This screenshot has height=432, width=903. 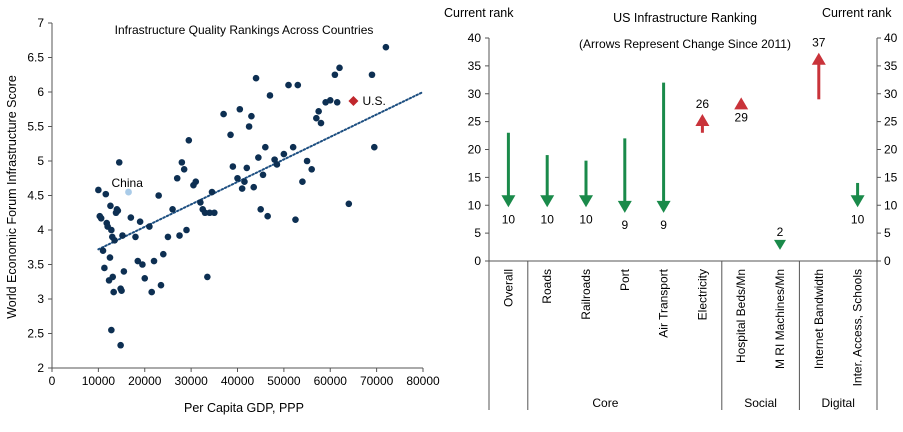 What do you see at coordinates (702, 115) in the screenshot?
I see `rank-arrow: 26` at bounding box center [702, 115].